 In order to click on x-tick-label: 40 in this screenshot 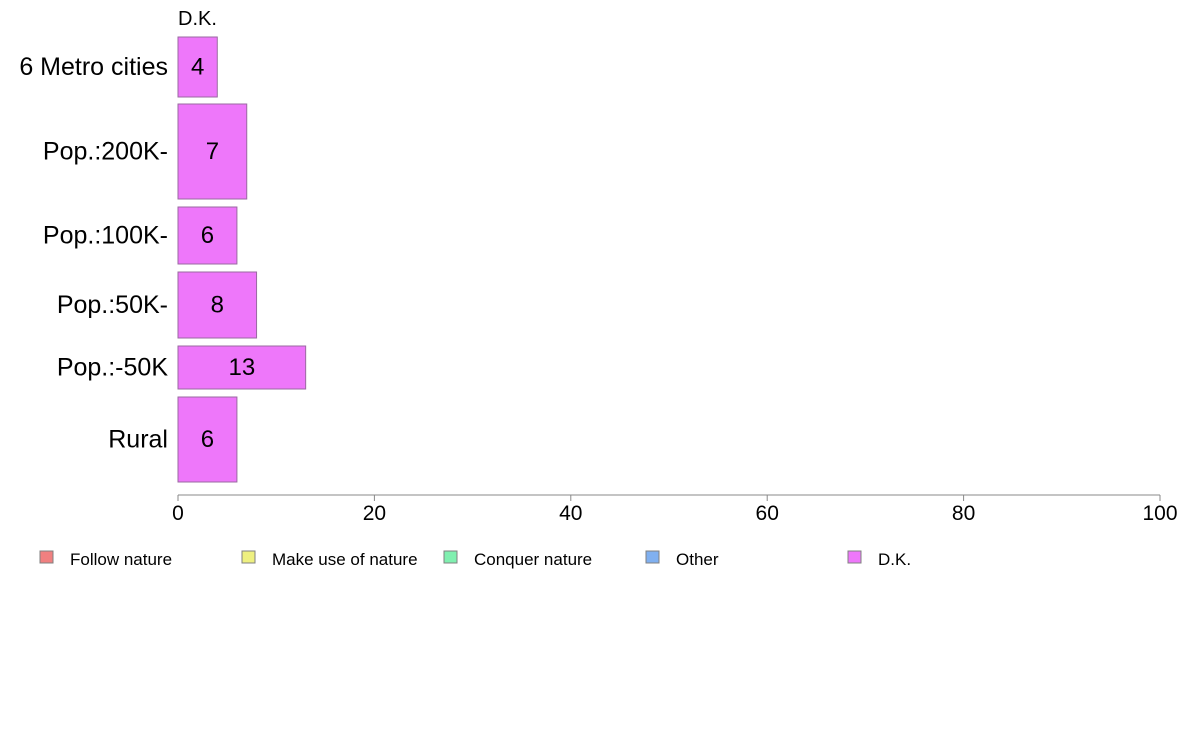, I will do `click(570, 513)`.